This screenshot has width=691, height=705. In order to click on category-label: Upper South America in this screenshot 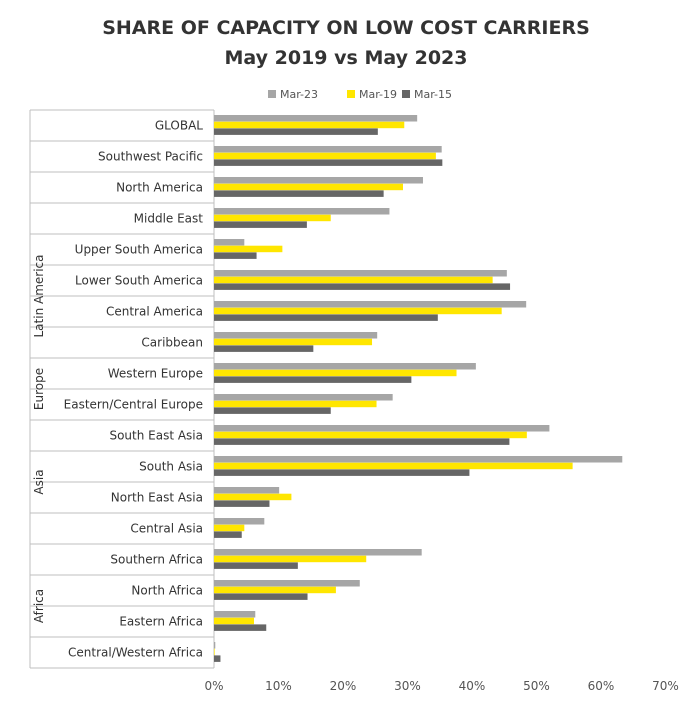, I will do `click(139, 250)`.